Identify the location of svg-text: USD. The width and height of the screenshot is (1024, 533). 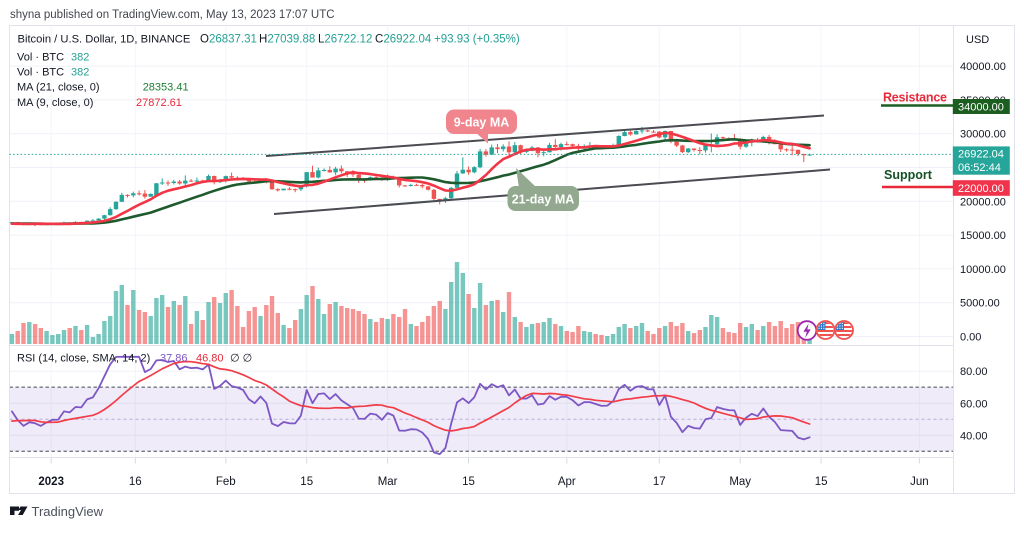
(977, 40).